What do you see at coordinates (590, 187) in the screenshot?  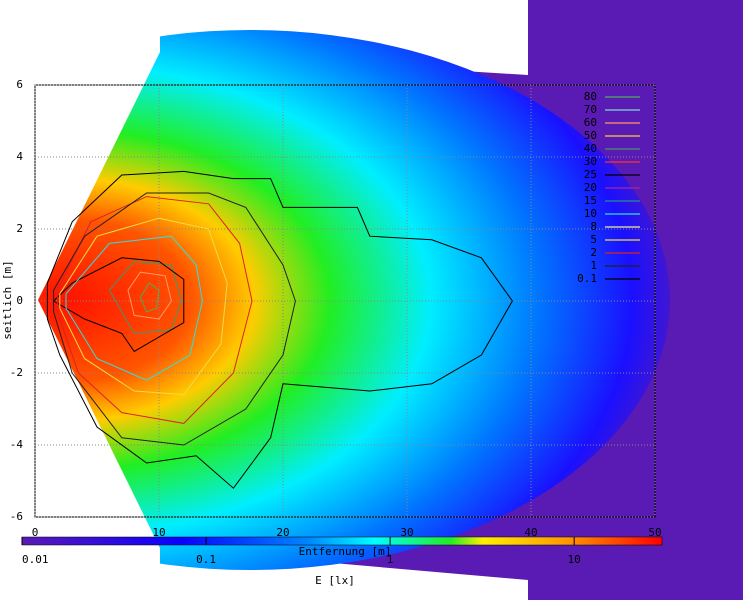 I see `legend-label: 20` at bounding box center [590, 187].